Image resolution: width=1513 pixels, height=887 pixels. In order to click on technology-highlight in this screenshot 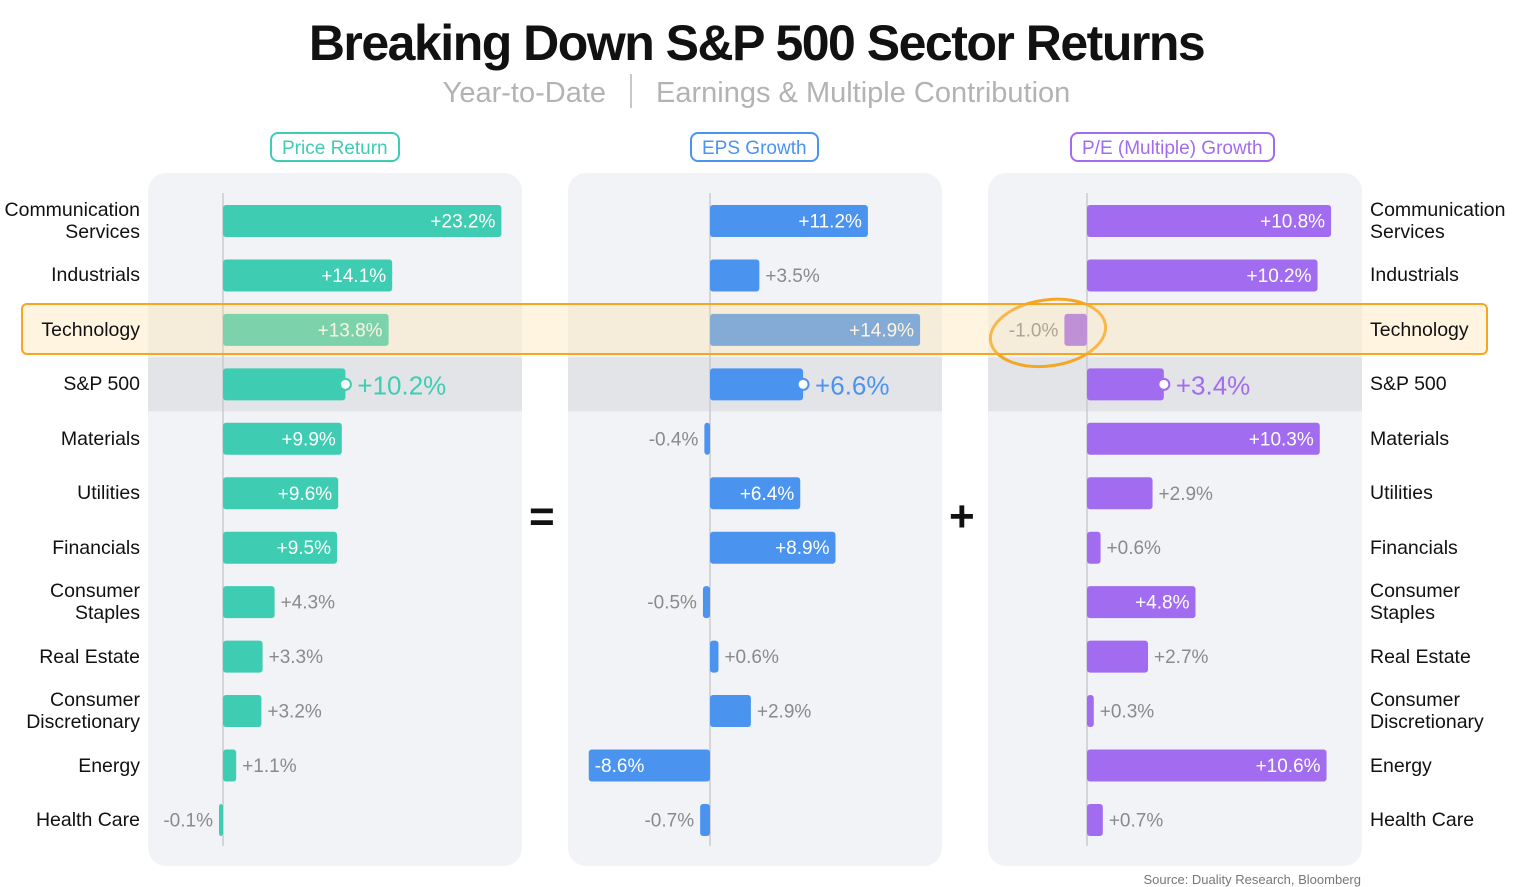, I will do `click(754, 329)`.